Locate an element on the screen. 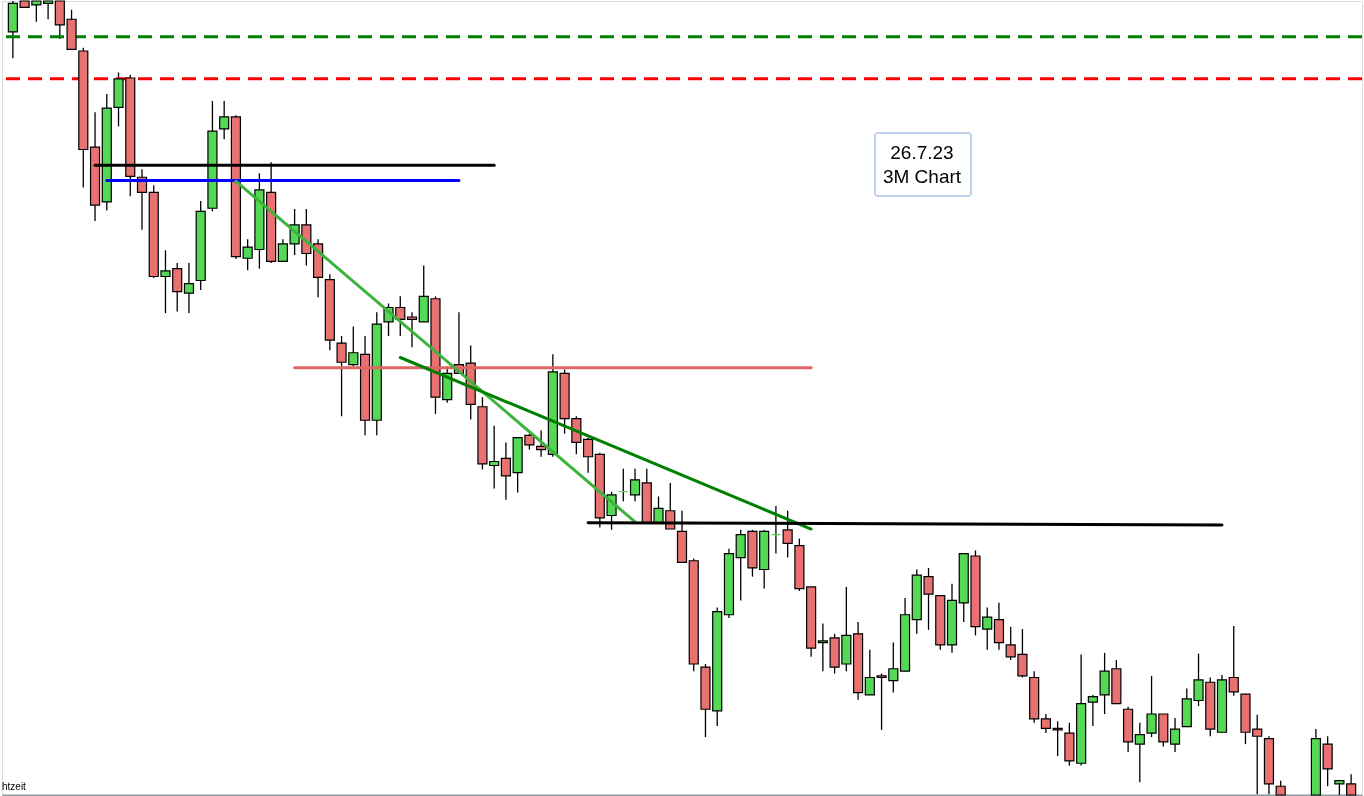  annotation: htzeit is located at coordinates (14, 786).